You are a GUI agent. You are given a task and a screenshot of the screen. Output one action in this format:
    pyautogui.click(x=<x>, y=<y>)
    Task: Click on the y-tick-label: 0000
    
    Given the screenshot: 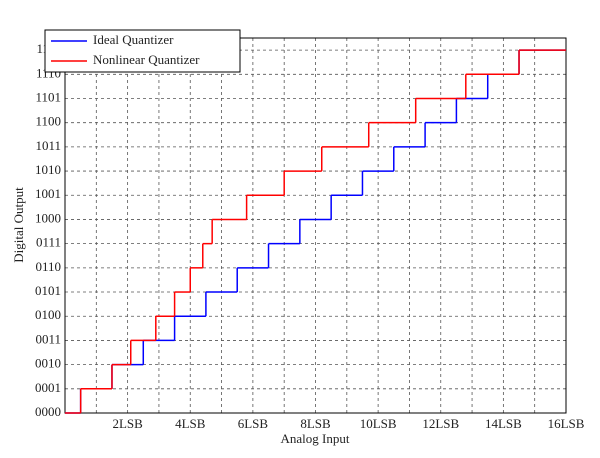 What is the action you would take?
    pyautogui.click(x=48, y=411)
    